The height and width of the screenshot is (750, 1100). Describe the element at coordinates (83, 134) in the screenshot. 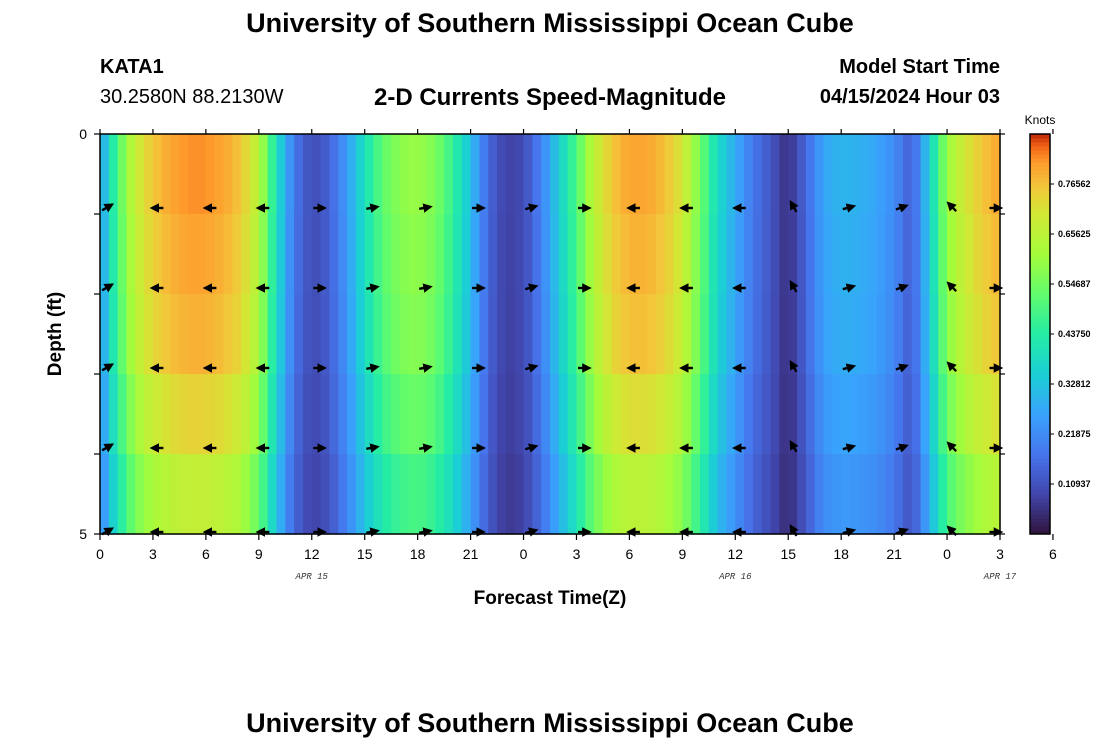

I see `y-tick-label: 0` at that location.